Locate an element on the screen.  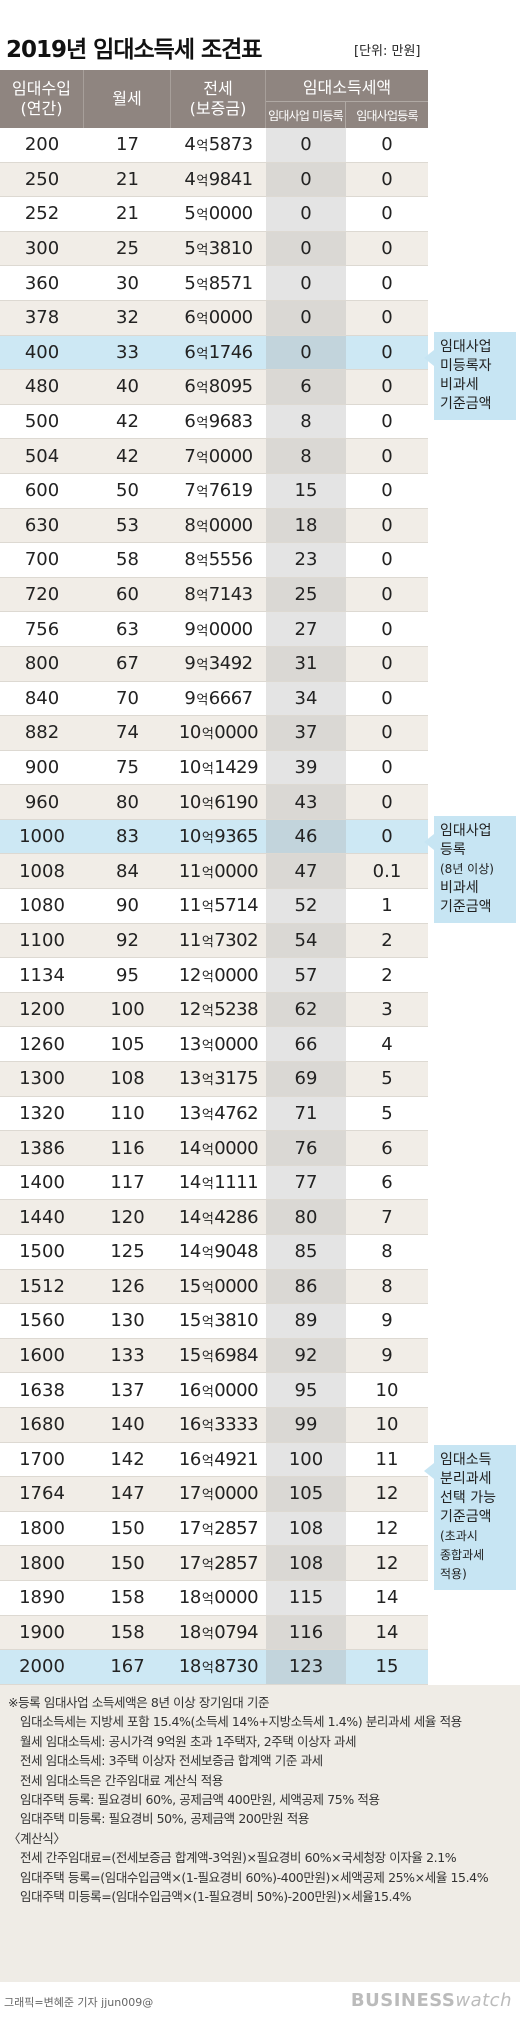
cell-rent-income: 1680 is located at coordinates (42, 1425).